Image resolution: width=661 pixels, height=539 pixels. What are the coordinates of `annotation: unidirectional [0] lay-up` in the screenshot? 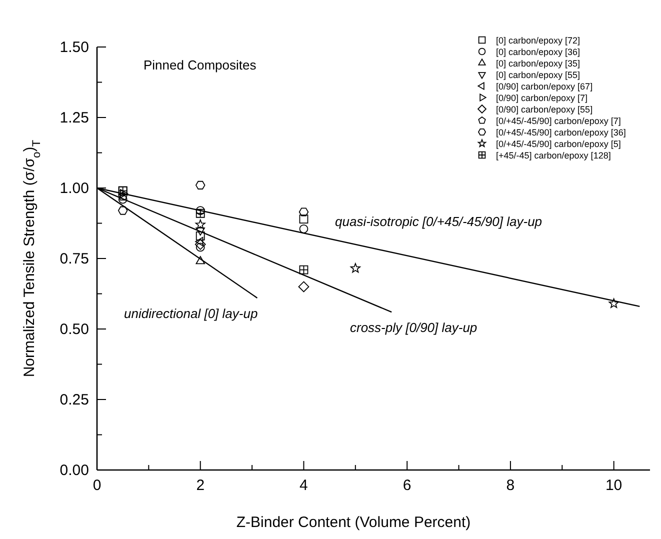 It's located at (191, 313).